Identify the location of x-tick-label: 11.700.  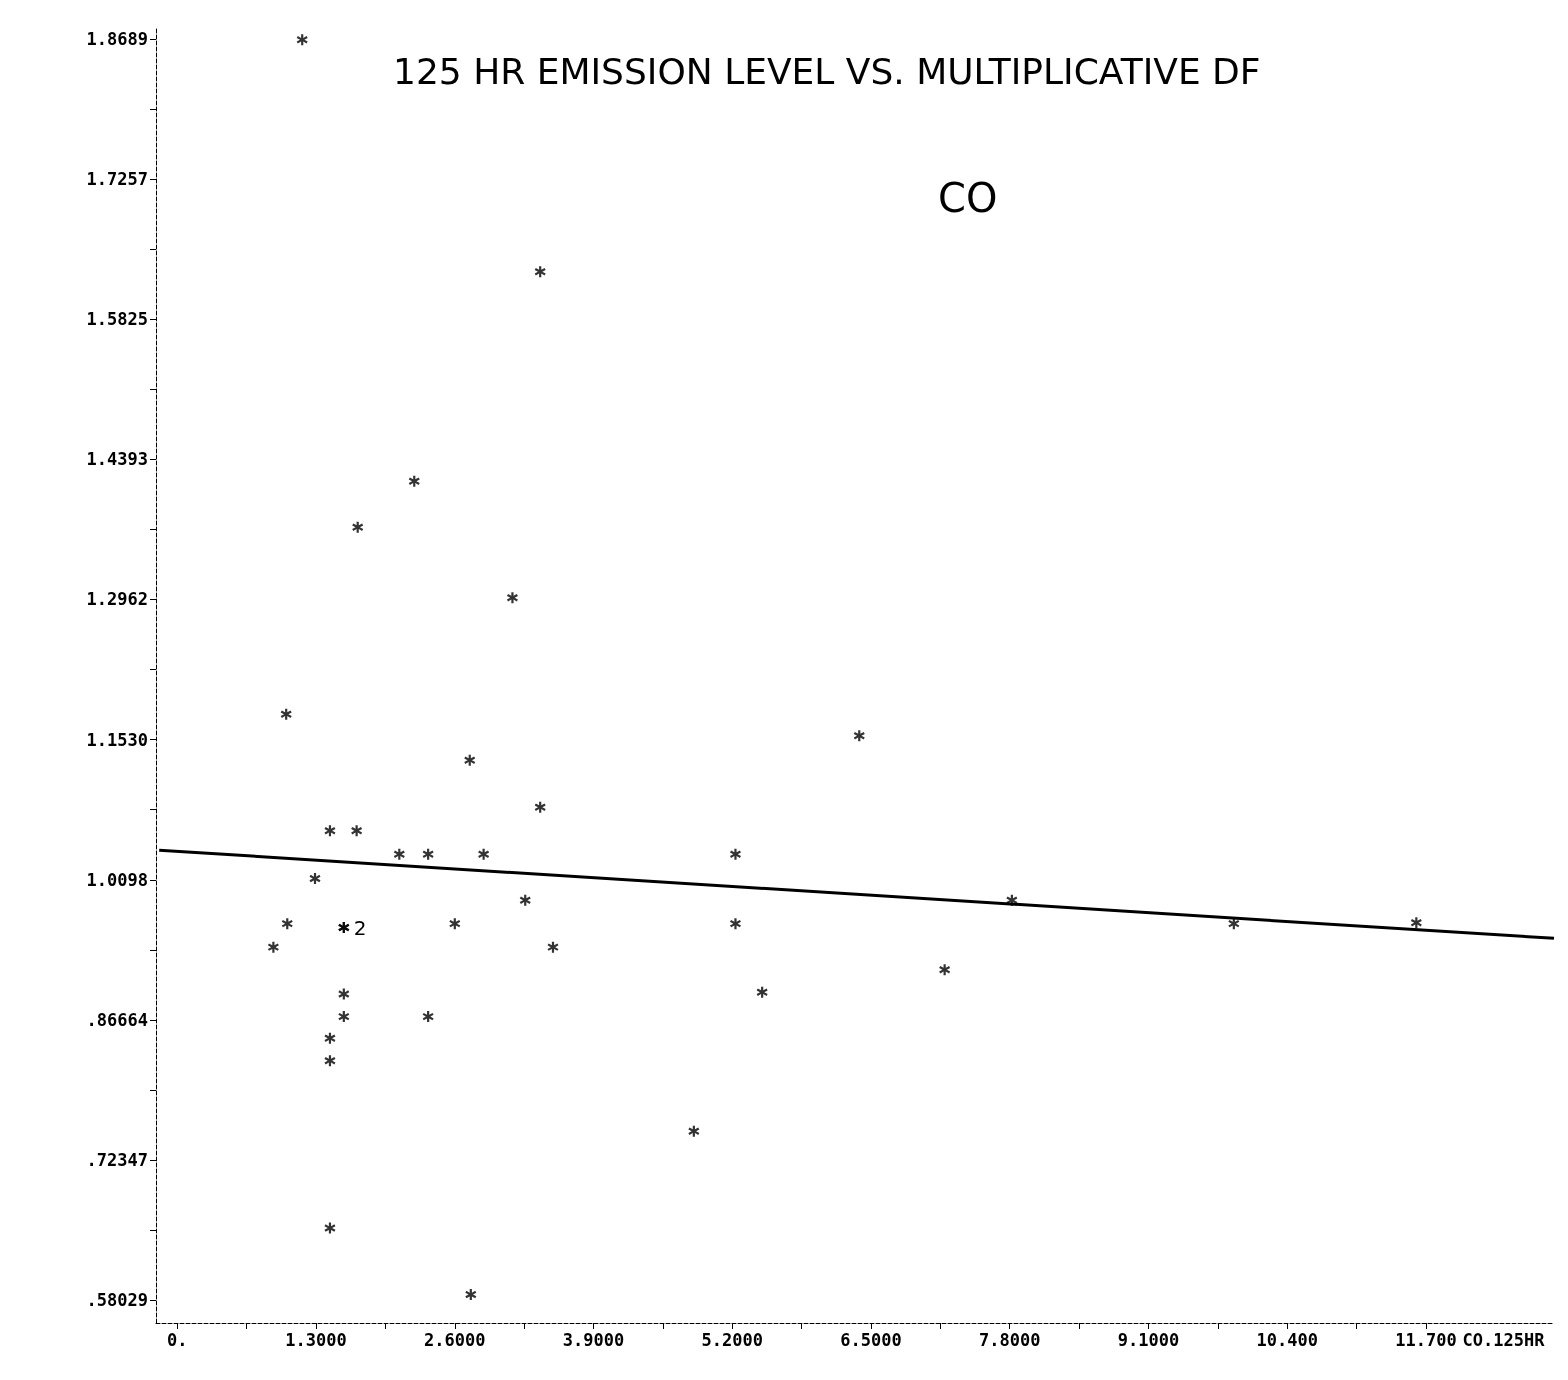
(1426, 1339).